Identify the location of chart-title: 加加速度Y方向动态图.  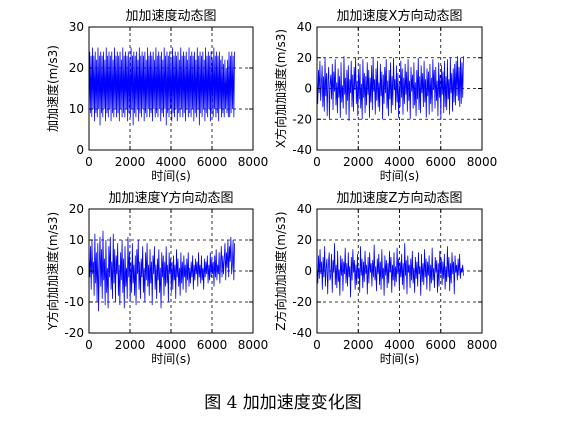
(171, 198).